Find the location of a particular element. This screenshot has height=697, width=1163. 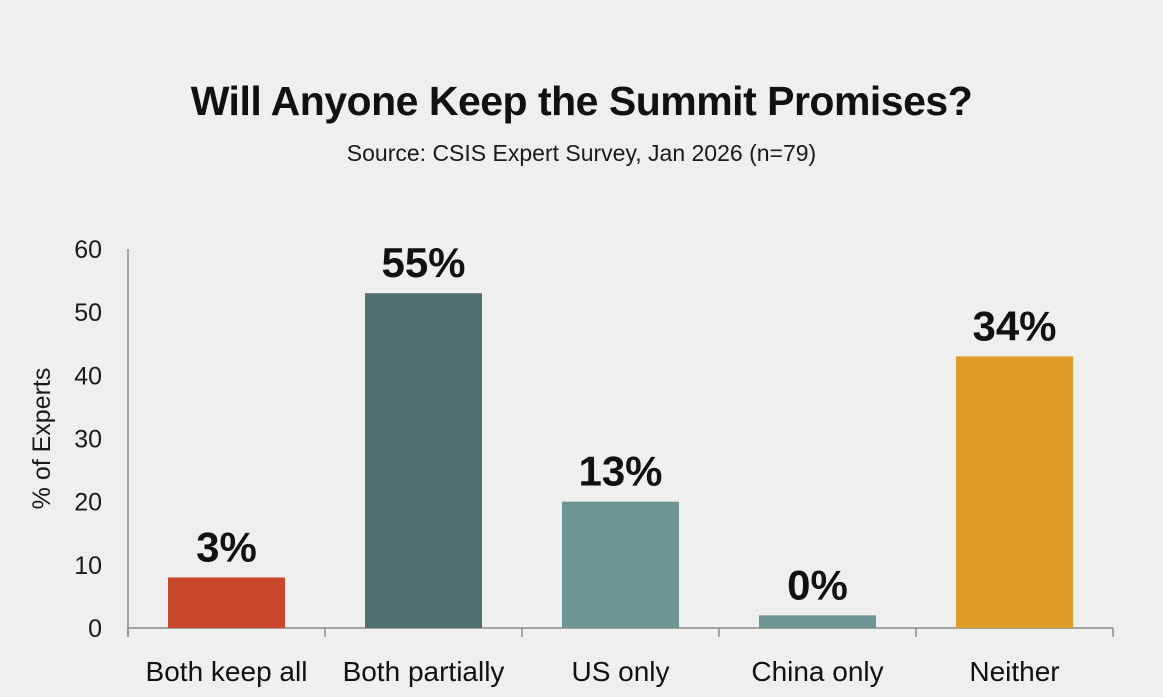

data-label: 13% is located at coordinates (620, 471).